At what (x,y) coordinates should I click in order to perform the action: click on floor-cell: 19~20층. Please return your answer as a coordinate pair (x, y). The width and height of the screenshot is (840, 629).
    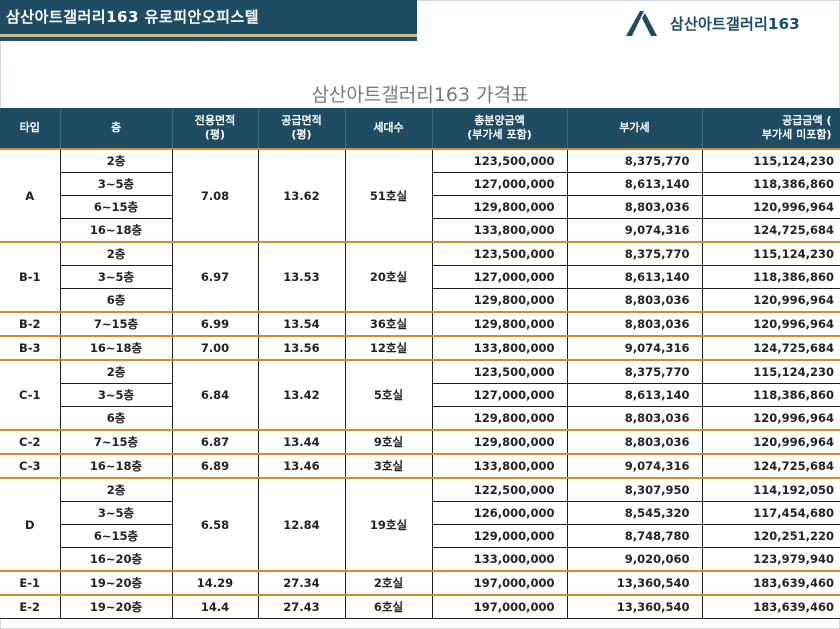
    Looking at the image, I should click on (116, 583).